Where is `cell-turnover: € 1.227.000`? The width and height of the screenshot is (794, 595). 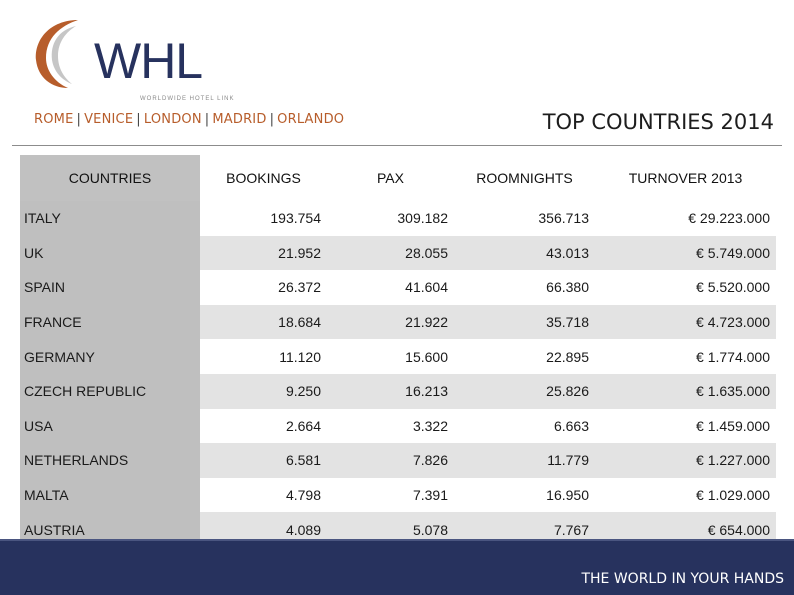 cell-turnover: € 1.227.000 is located at coordinates (685, 460).